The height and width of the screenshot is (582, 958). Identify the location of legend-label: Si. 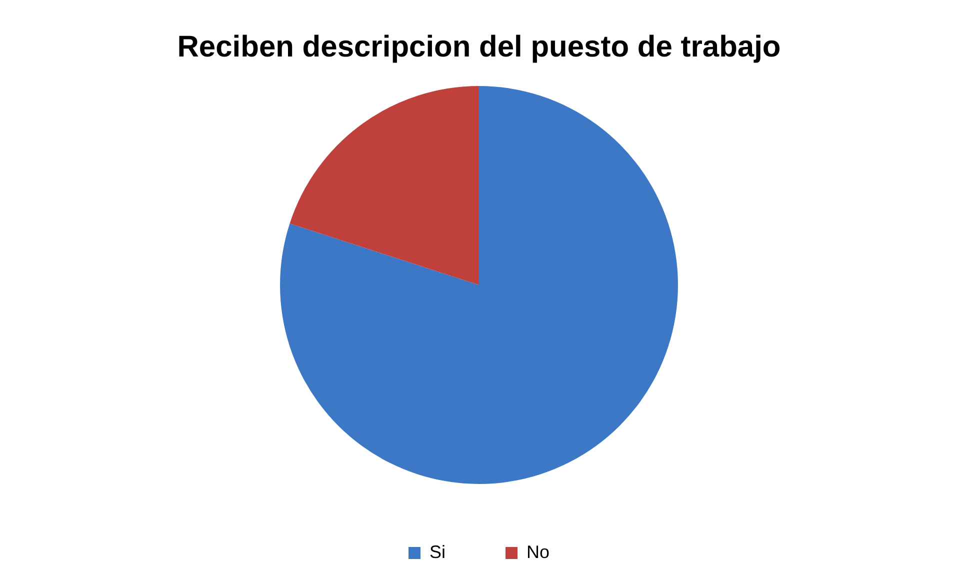
(437, 552).